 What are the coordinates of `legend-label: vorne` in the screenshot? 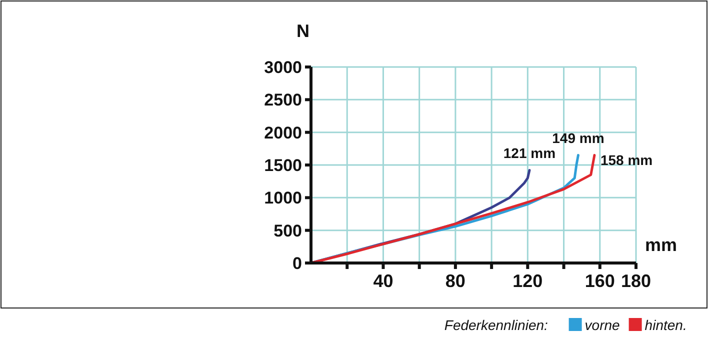 It's located at (602, 325).